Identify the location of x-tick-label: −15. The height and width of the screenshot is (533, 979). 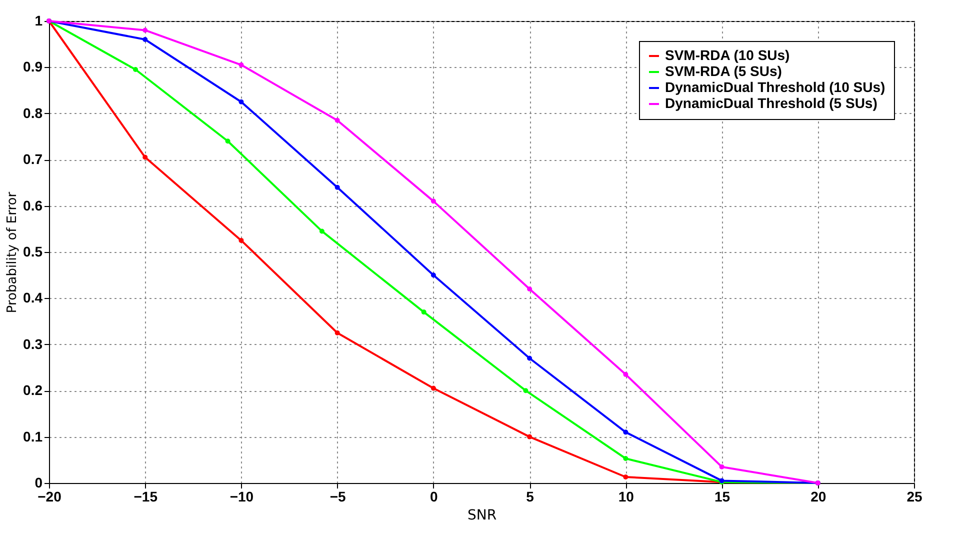
(146, 496).